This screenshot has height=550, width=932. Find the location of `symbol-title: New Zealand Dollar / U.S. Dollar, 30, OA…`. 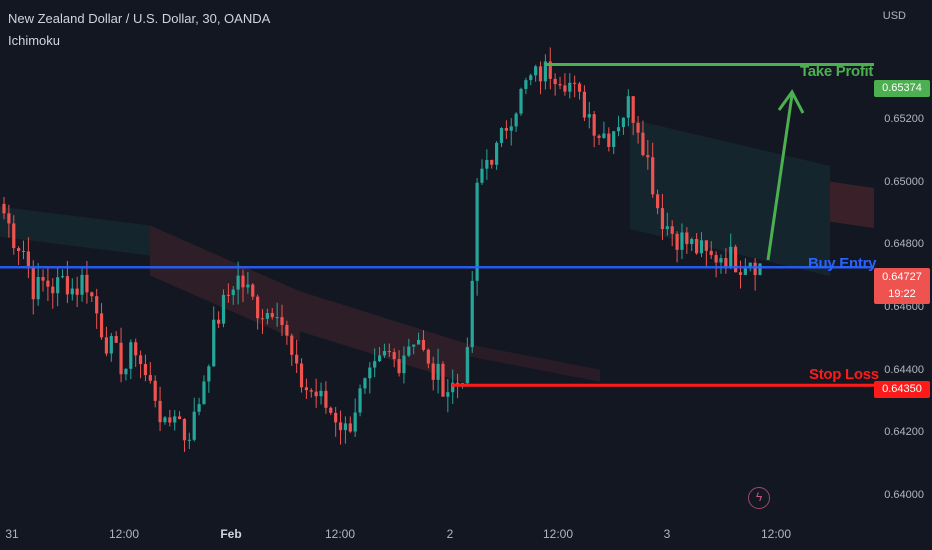

symbol-title: New Zealand Dollar / U.S. Dollar, 30, OA… is located at coordinates (139, 18).